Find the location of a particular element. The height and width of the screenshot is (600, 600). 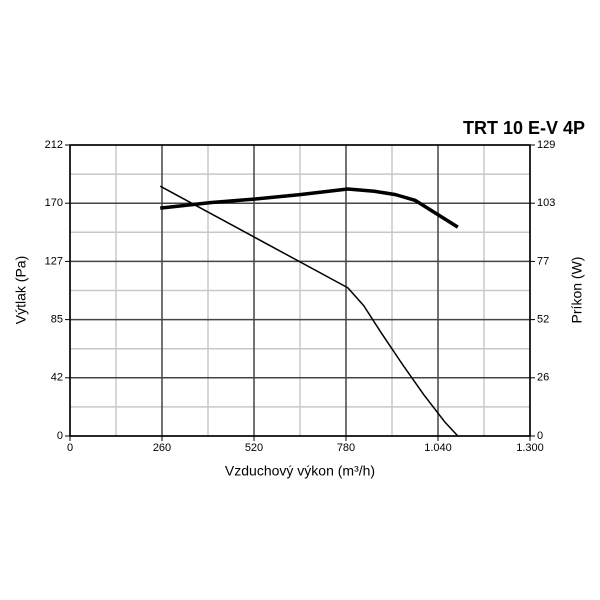

y-tick-label: 127 is located at coordinates (54, 261).